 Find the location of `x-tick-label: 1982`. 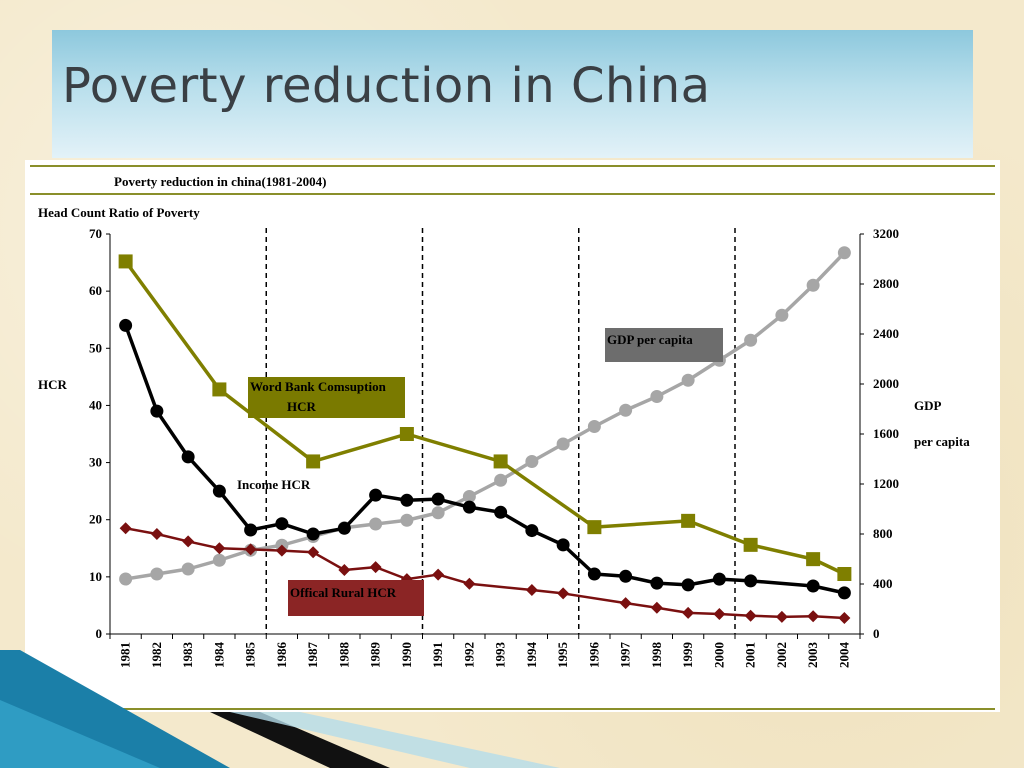

x-tick-label: 1982 is located at coordinates (156, 655).